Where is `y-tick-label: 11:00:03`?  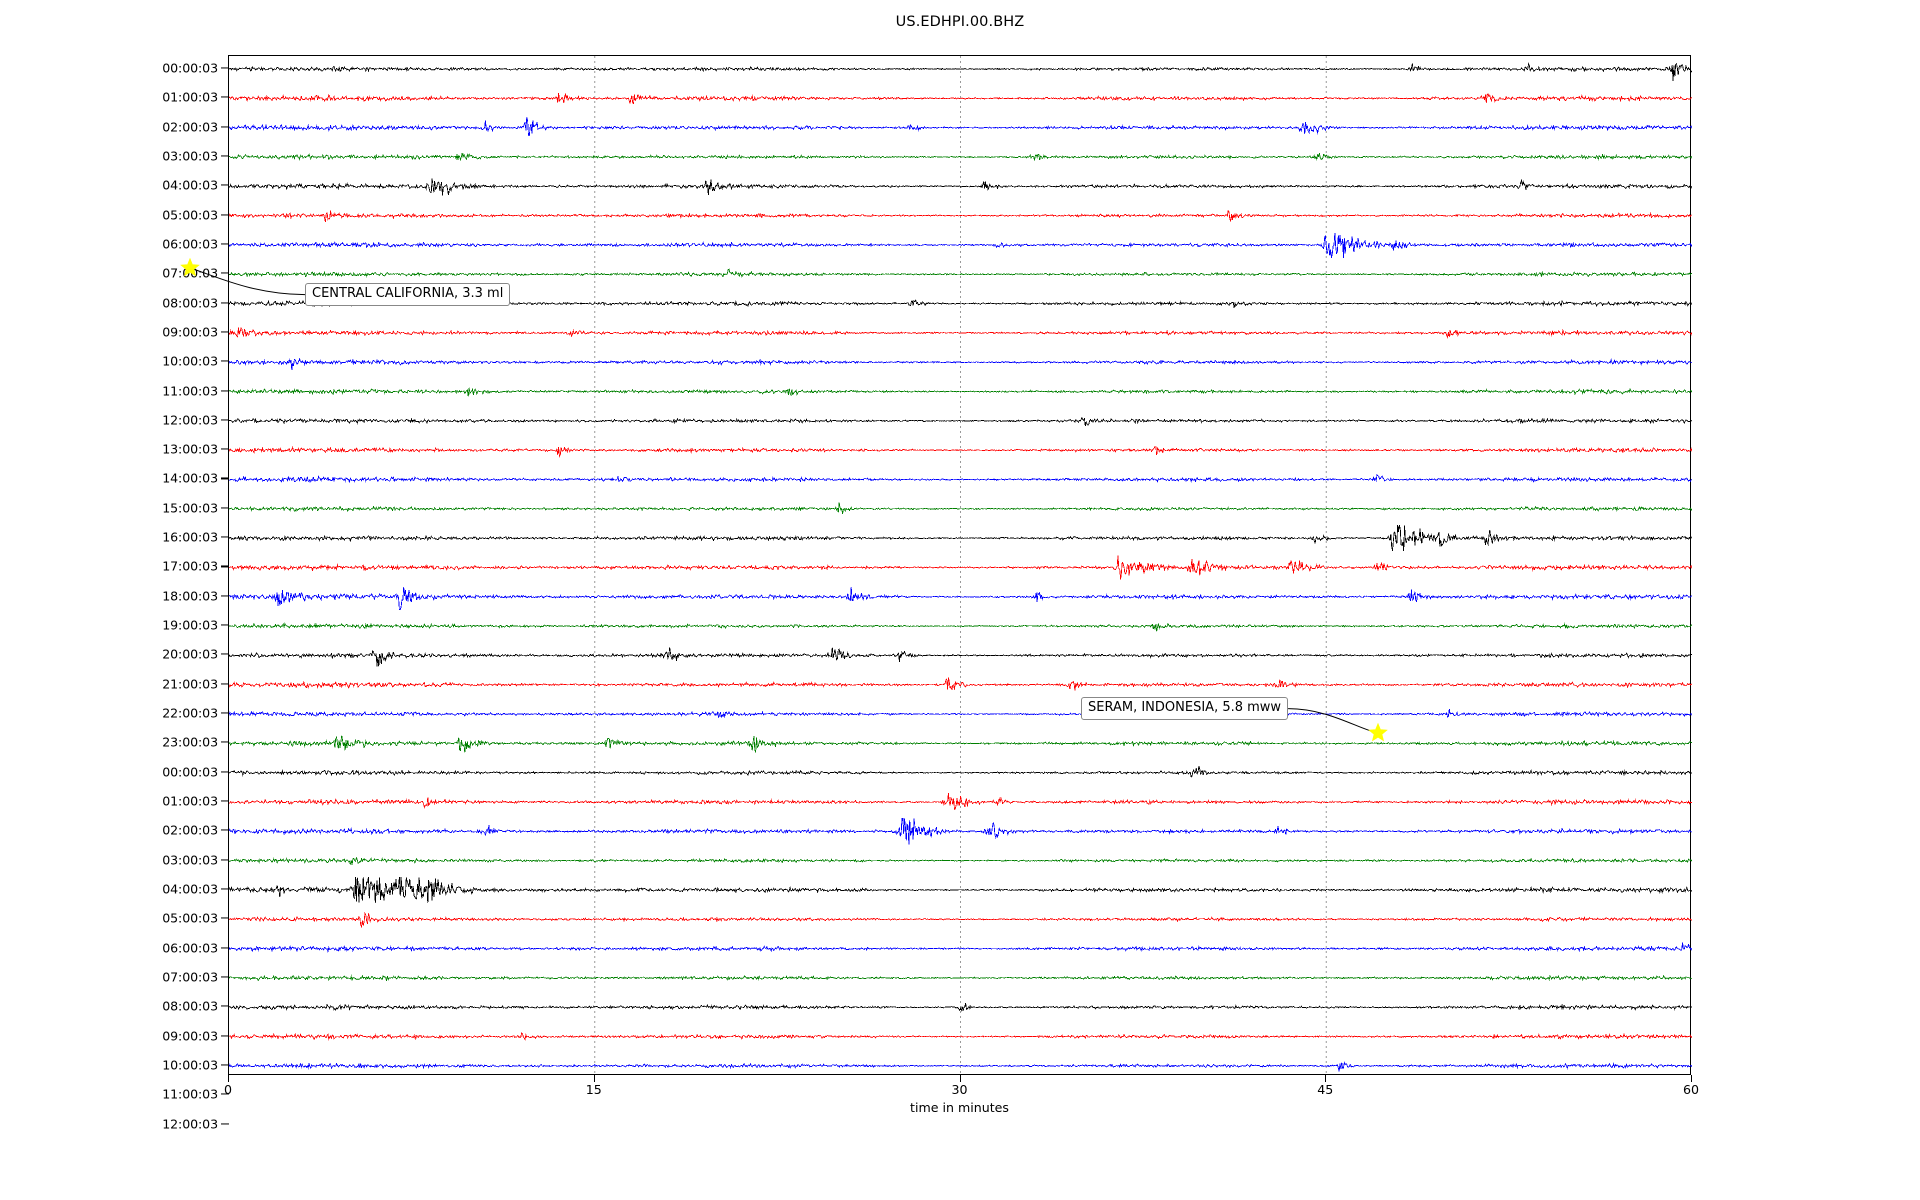 y-tick-label: 11:00:03 is located at coordinates (190, 391).